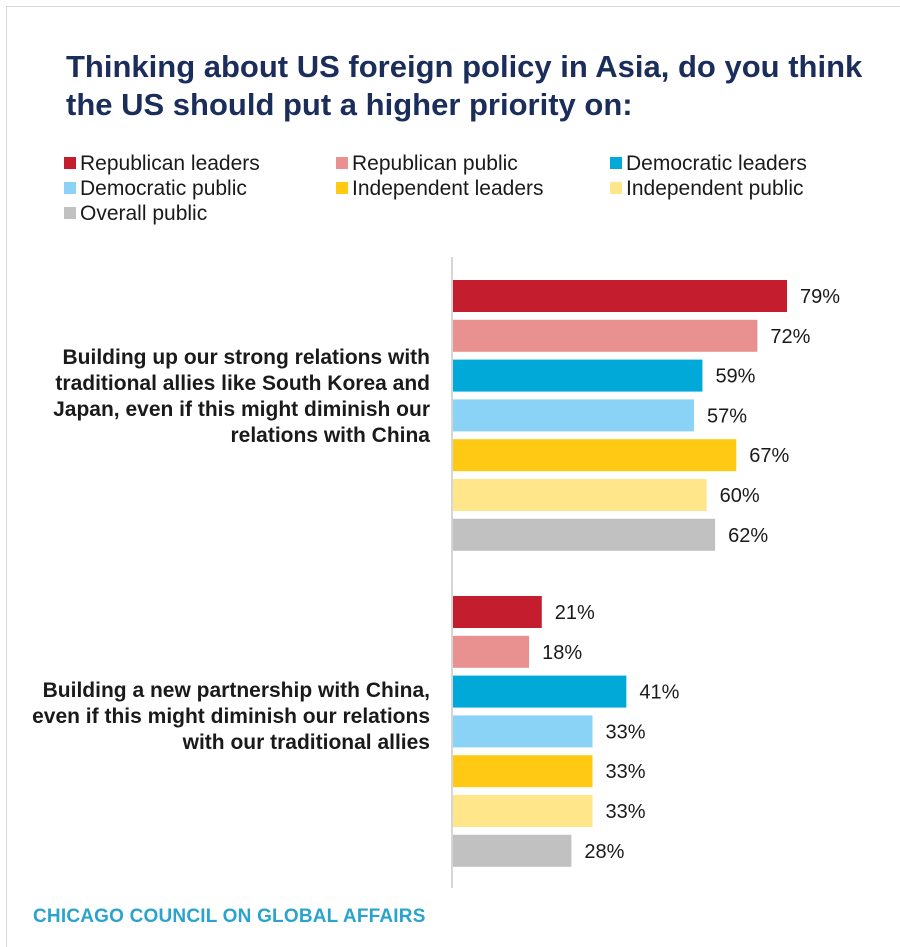  Describe the element at coordinates (435, 163) in the screenshot. I see `legend-label: Republican public` at that location.